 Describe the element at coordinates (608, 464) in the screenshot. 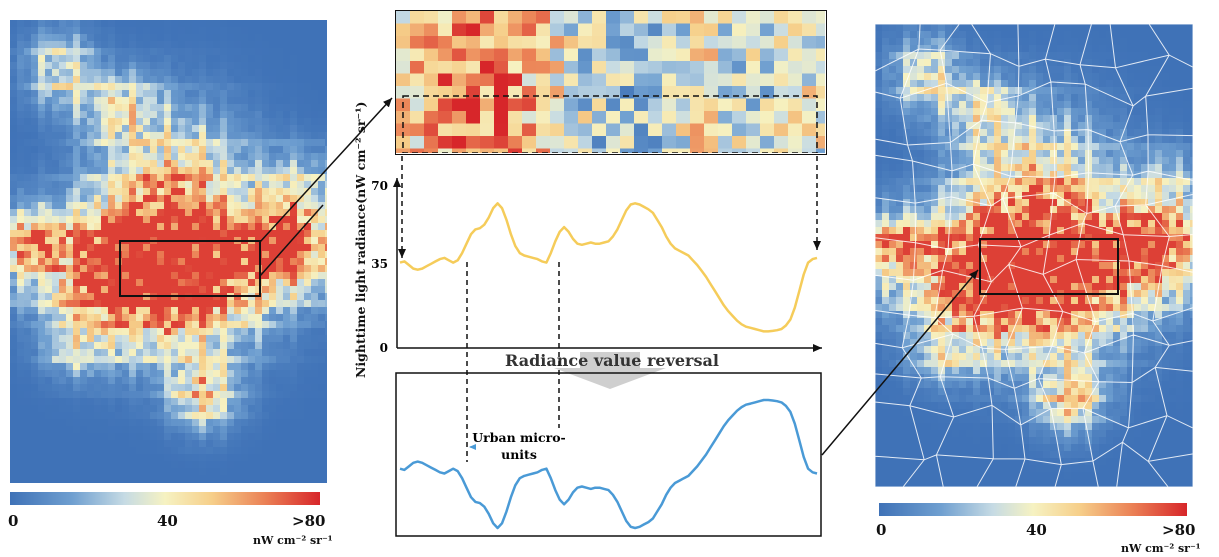

I see `reversed-profile-line` at that location.